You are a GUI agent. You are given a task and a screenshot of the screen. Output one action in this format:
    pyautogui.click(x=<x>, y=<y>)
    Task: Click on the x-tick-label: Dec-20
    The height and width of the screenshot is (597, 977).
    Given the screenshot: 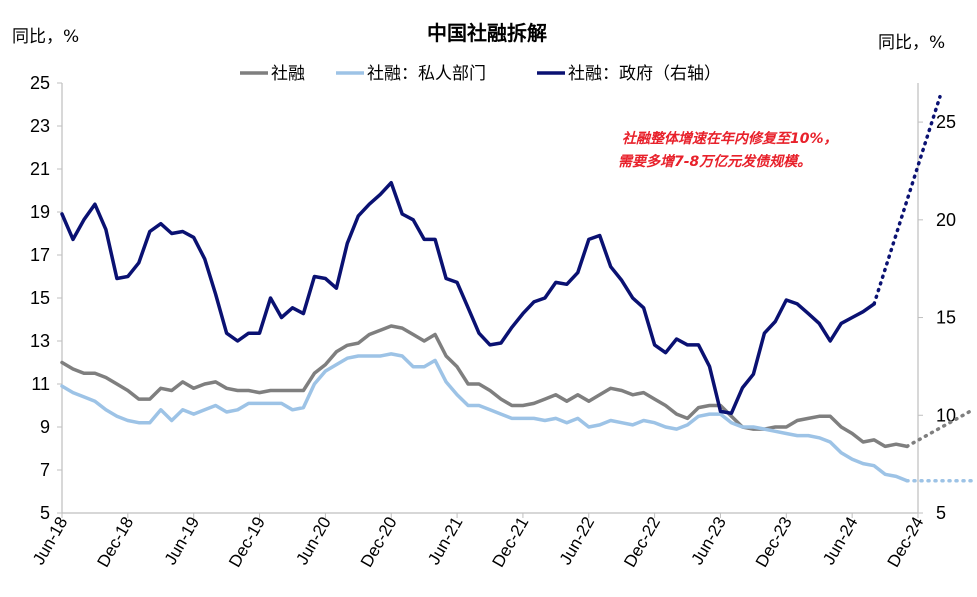 What is the action you would take?
    pyautogui.click(x=379, y=542)
    